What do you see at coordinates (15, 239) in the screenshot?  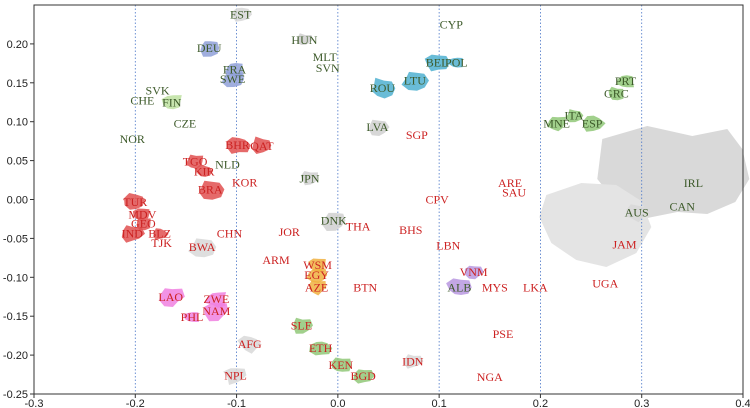 I see `y-tick-label: -0.05` at bounding box center [15, 239].